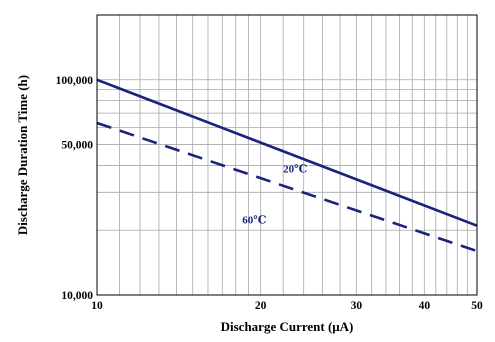  I want to click on x-tick-label: 30, so click(357, 306).